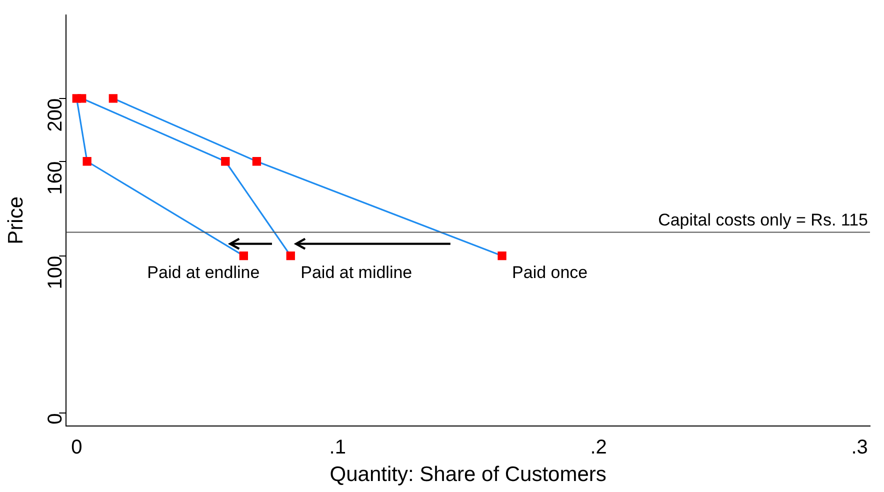 The image size is (884, 492). Describe the element at coordinates (468, 474) in the screenshot. I see `x-axis-title: Quantity: Share of Customers` at that location.